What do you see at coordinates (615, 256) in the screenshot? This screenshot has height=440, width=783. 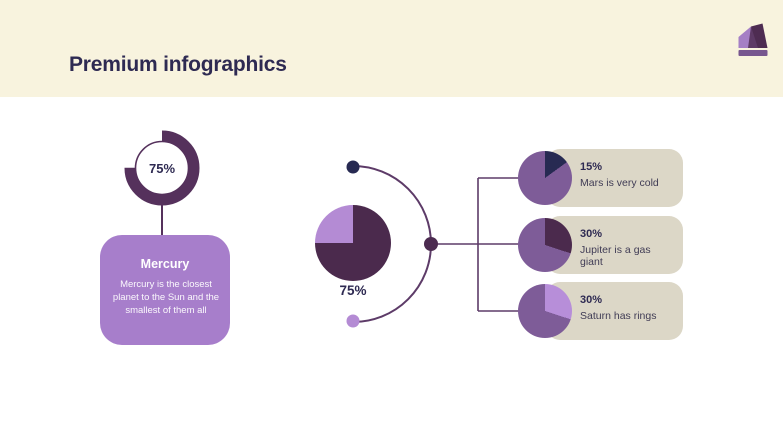 I see `stat-label: Jupiter is a gas giant` at bounding box center [615, 256].